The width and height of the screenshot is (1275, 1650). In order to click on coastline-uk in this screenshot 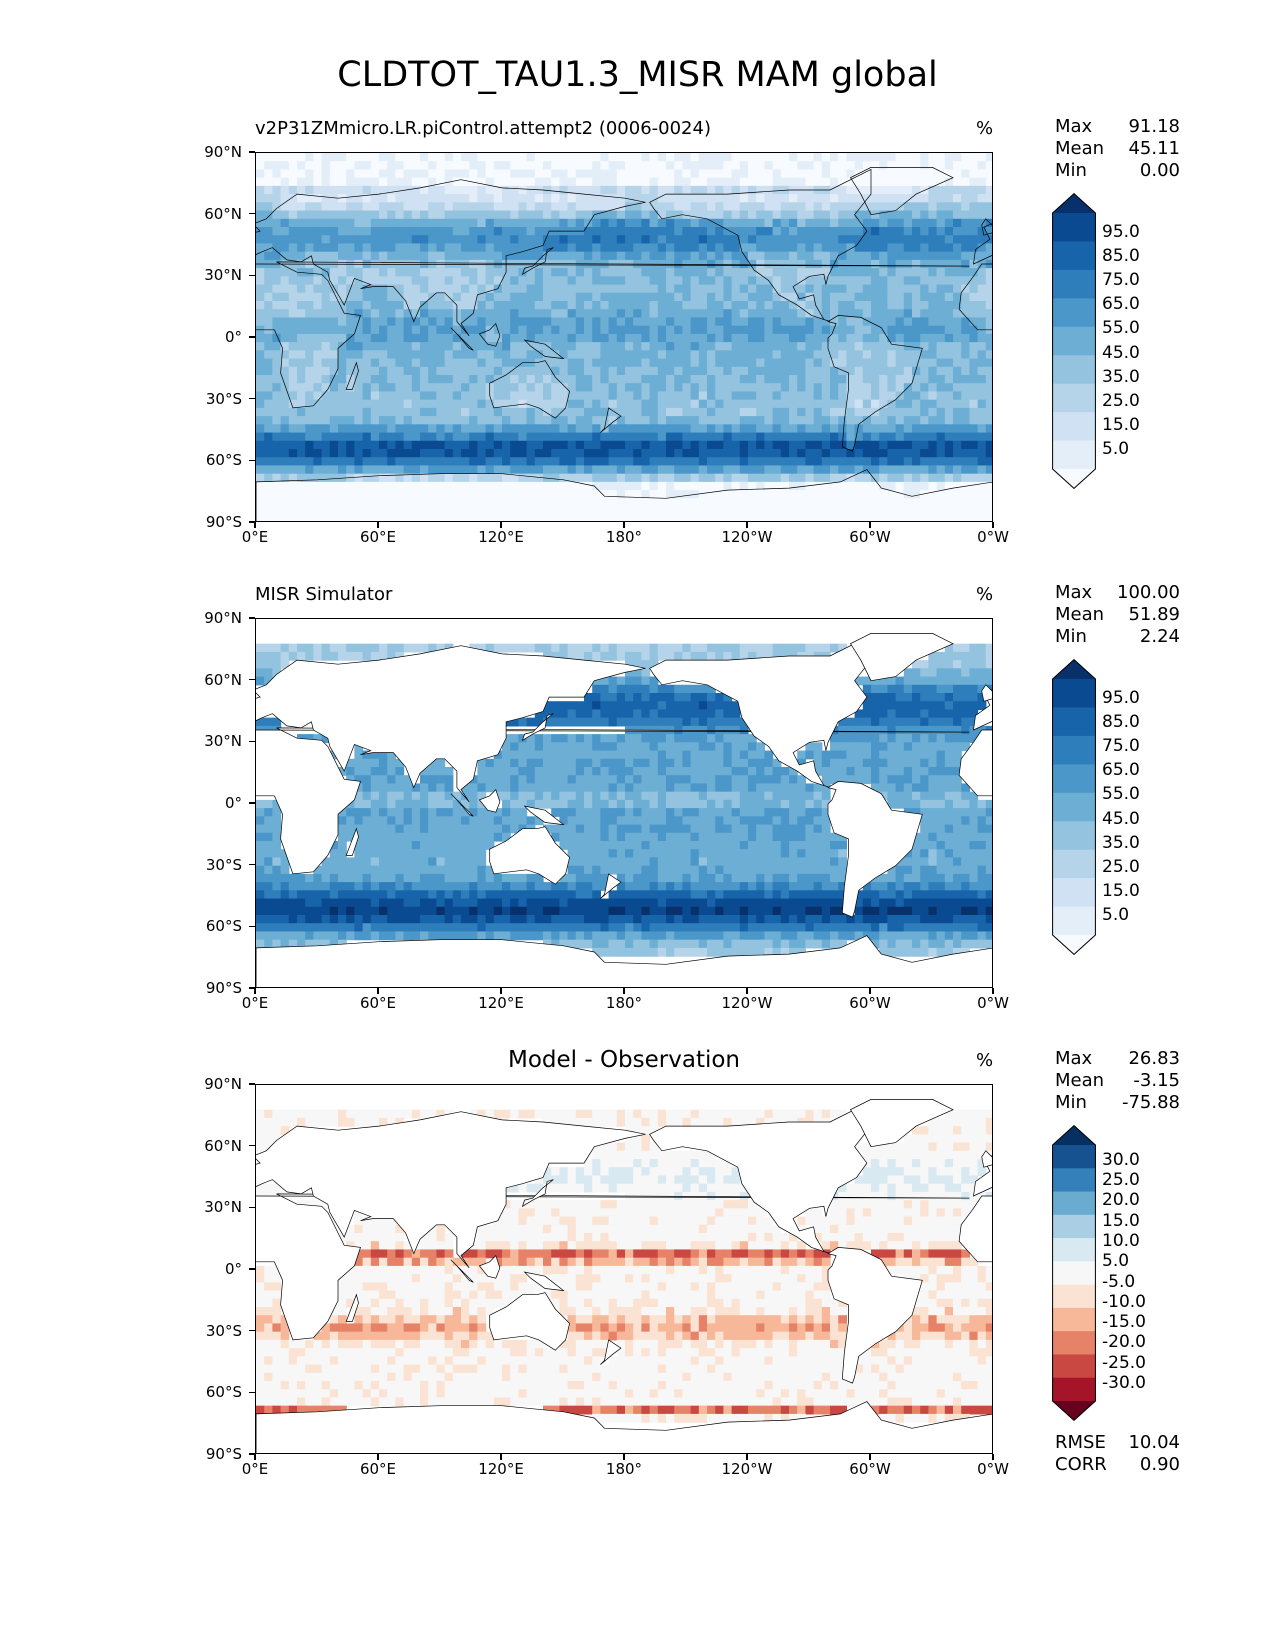, I will do `click(986, 693)`.